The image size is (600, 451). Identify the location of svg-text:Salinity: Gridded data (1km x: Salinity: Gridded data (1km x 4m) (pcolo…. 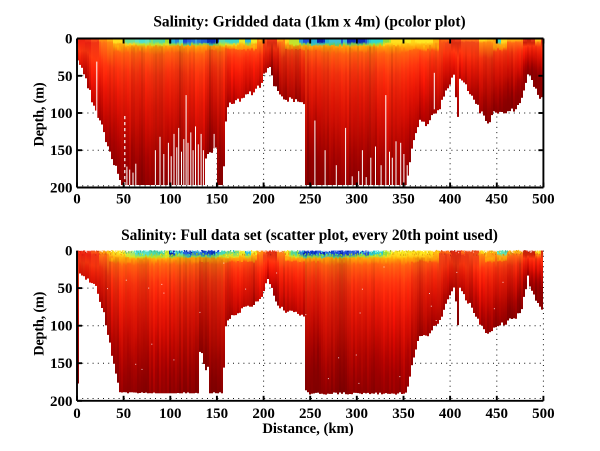
(309, 21).